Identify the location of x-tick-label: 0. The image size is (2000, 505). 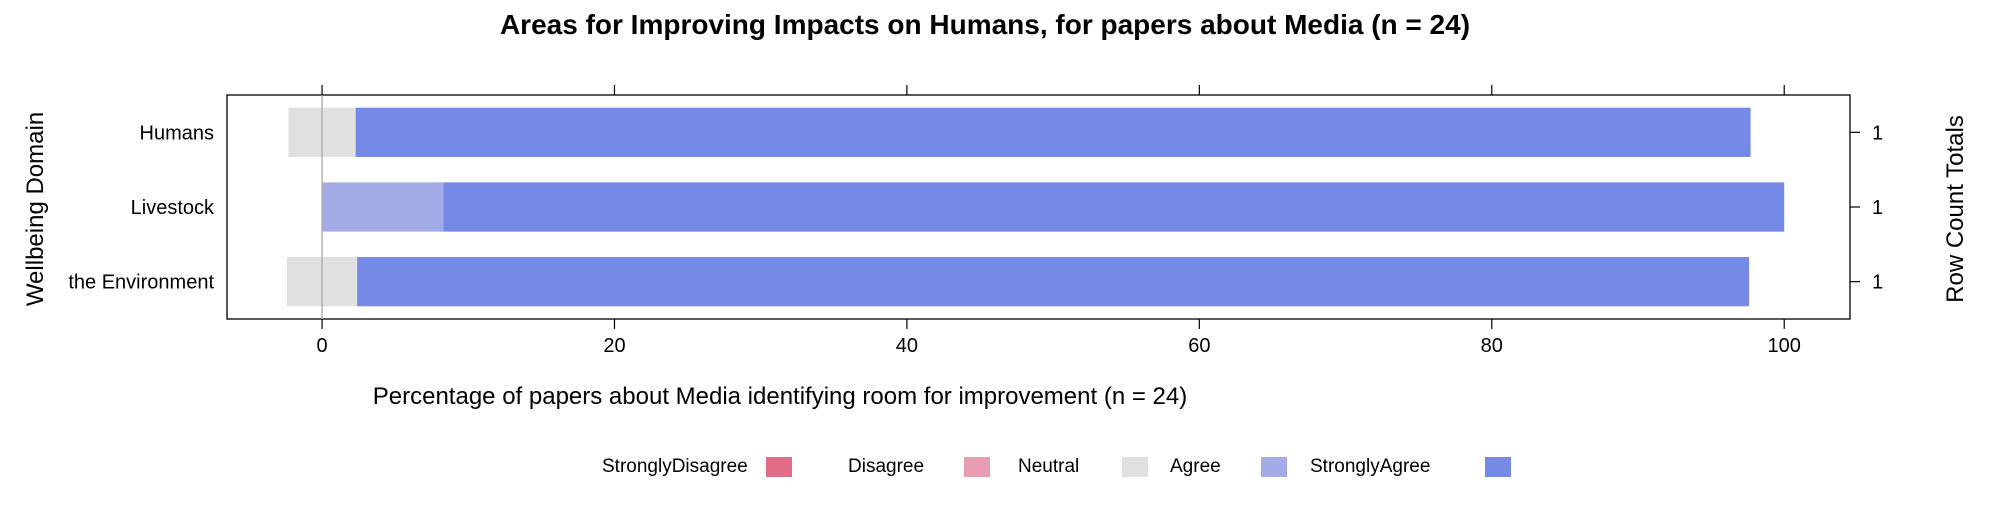
(321, 346).